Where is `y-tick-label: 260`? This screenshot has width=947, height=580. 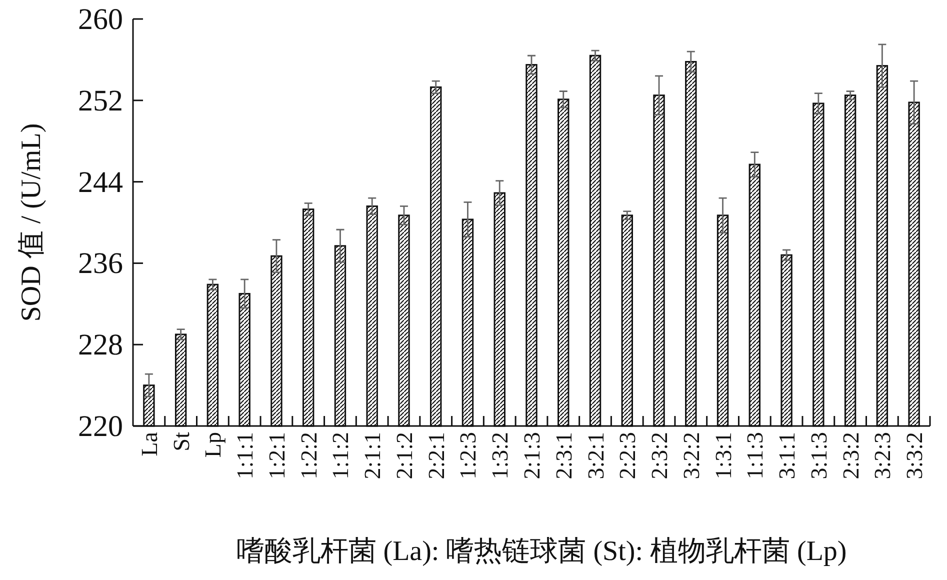 y-tick-label: 260 is located at coordinates (100, 19).